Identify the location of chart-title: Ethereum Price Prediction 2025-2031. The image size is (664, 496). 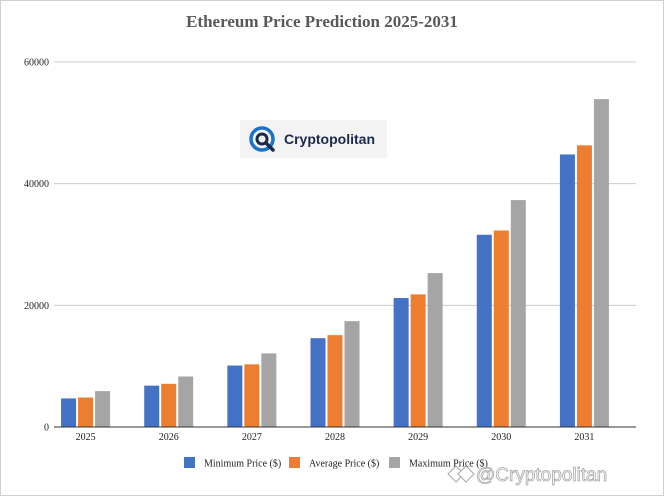
(322, 21).